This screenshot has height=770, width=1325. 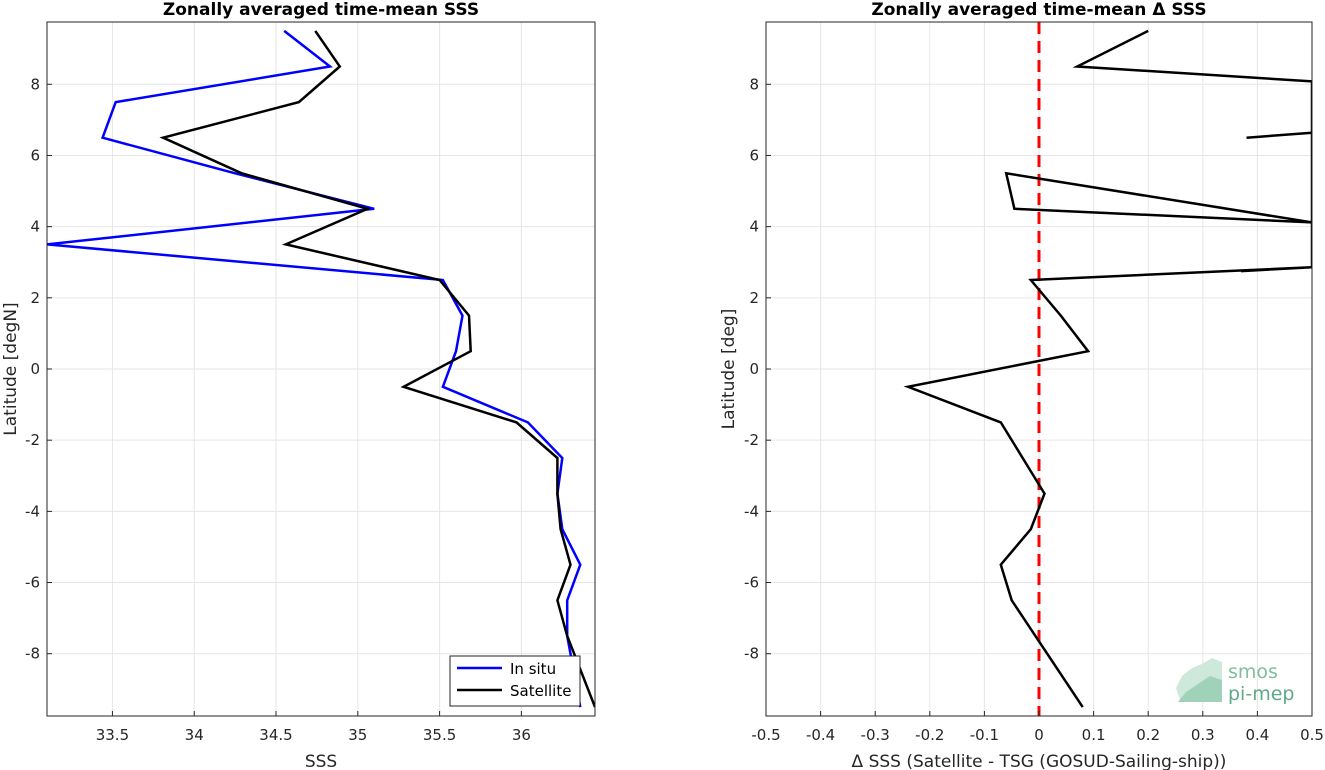 I want to click on legend-label-in-situ: In situ, so click(x=533, y=669).